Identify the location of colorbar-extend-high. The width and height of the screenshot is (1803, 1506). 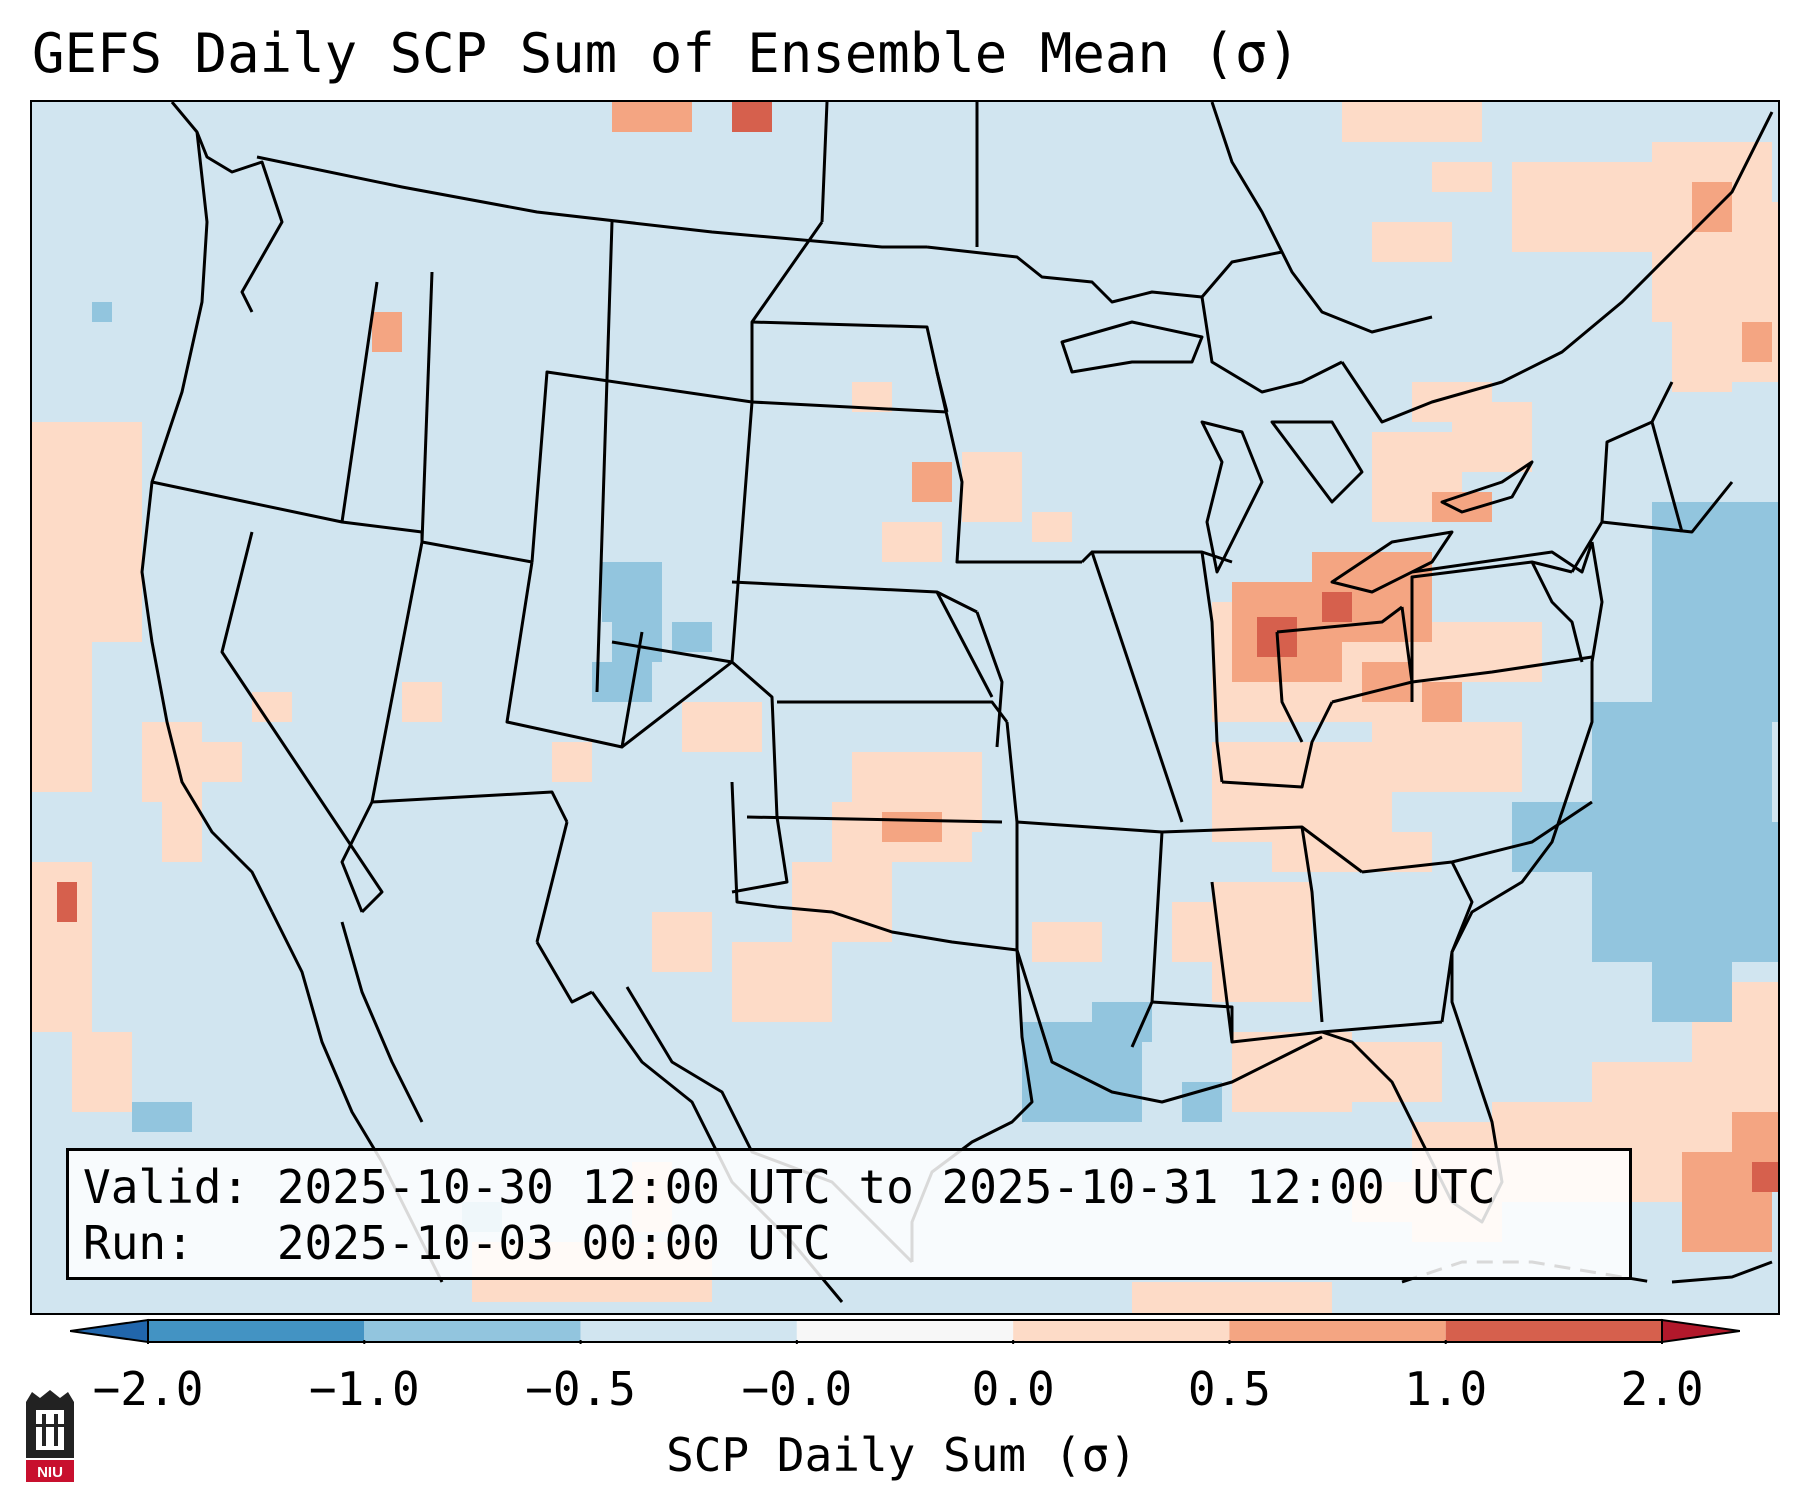
(1700, 1331).